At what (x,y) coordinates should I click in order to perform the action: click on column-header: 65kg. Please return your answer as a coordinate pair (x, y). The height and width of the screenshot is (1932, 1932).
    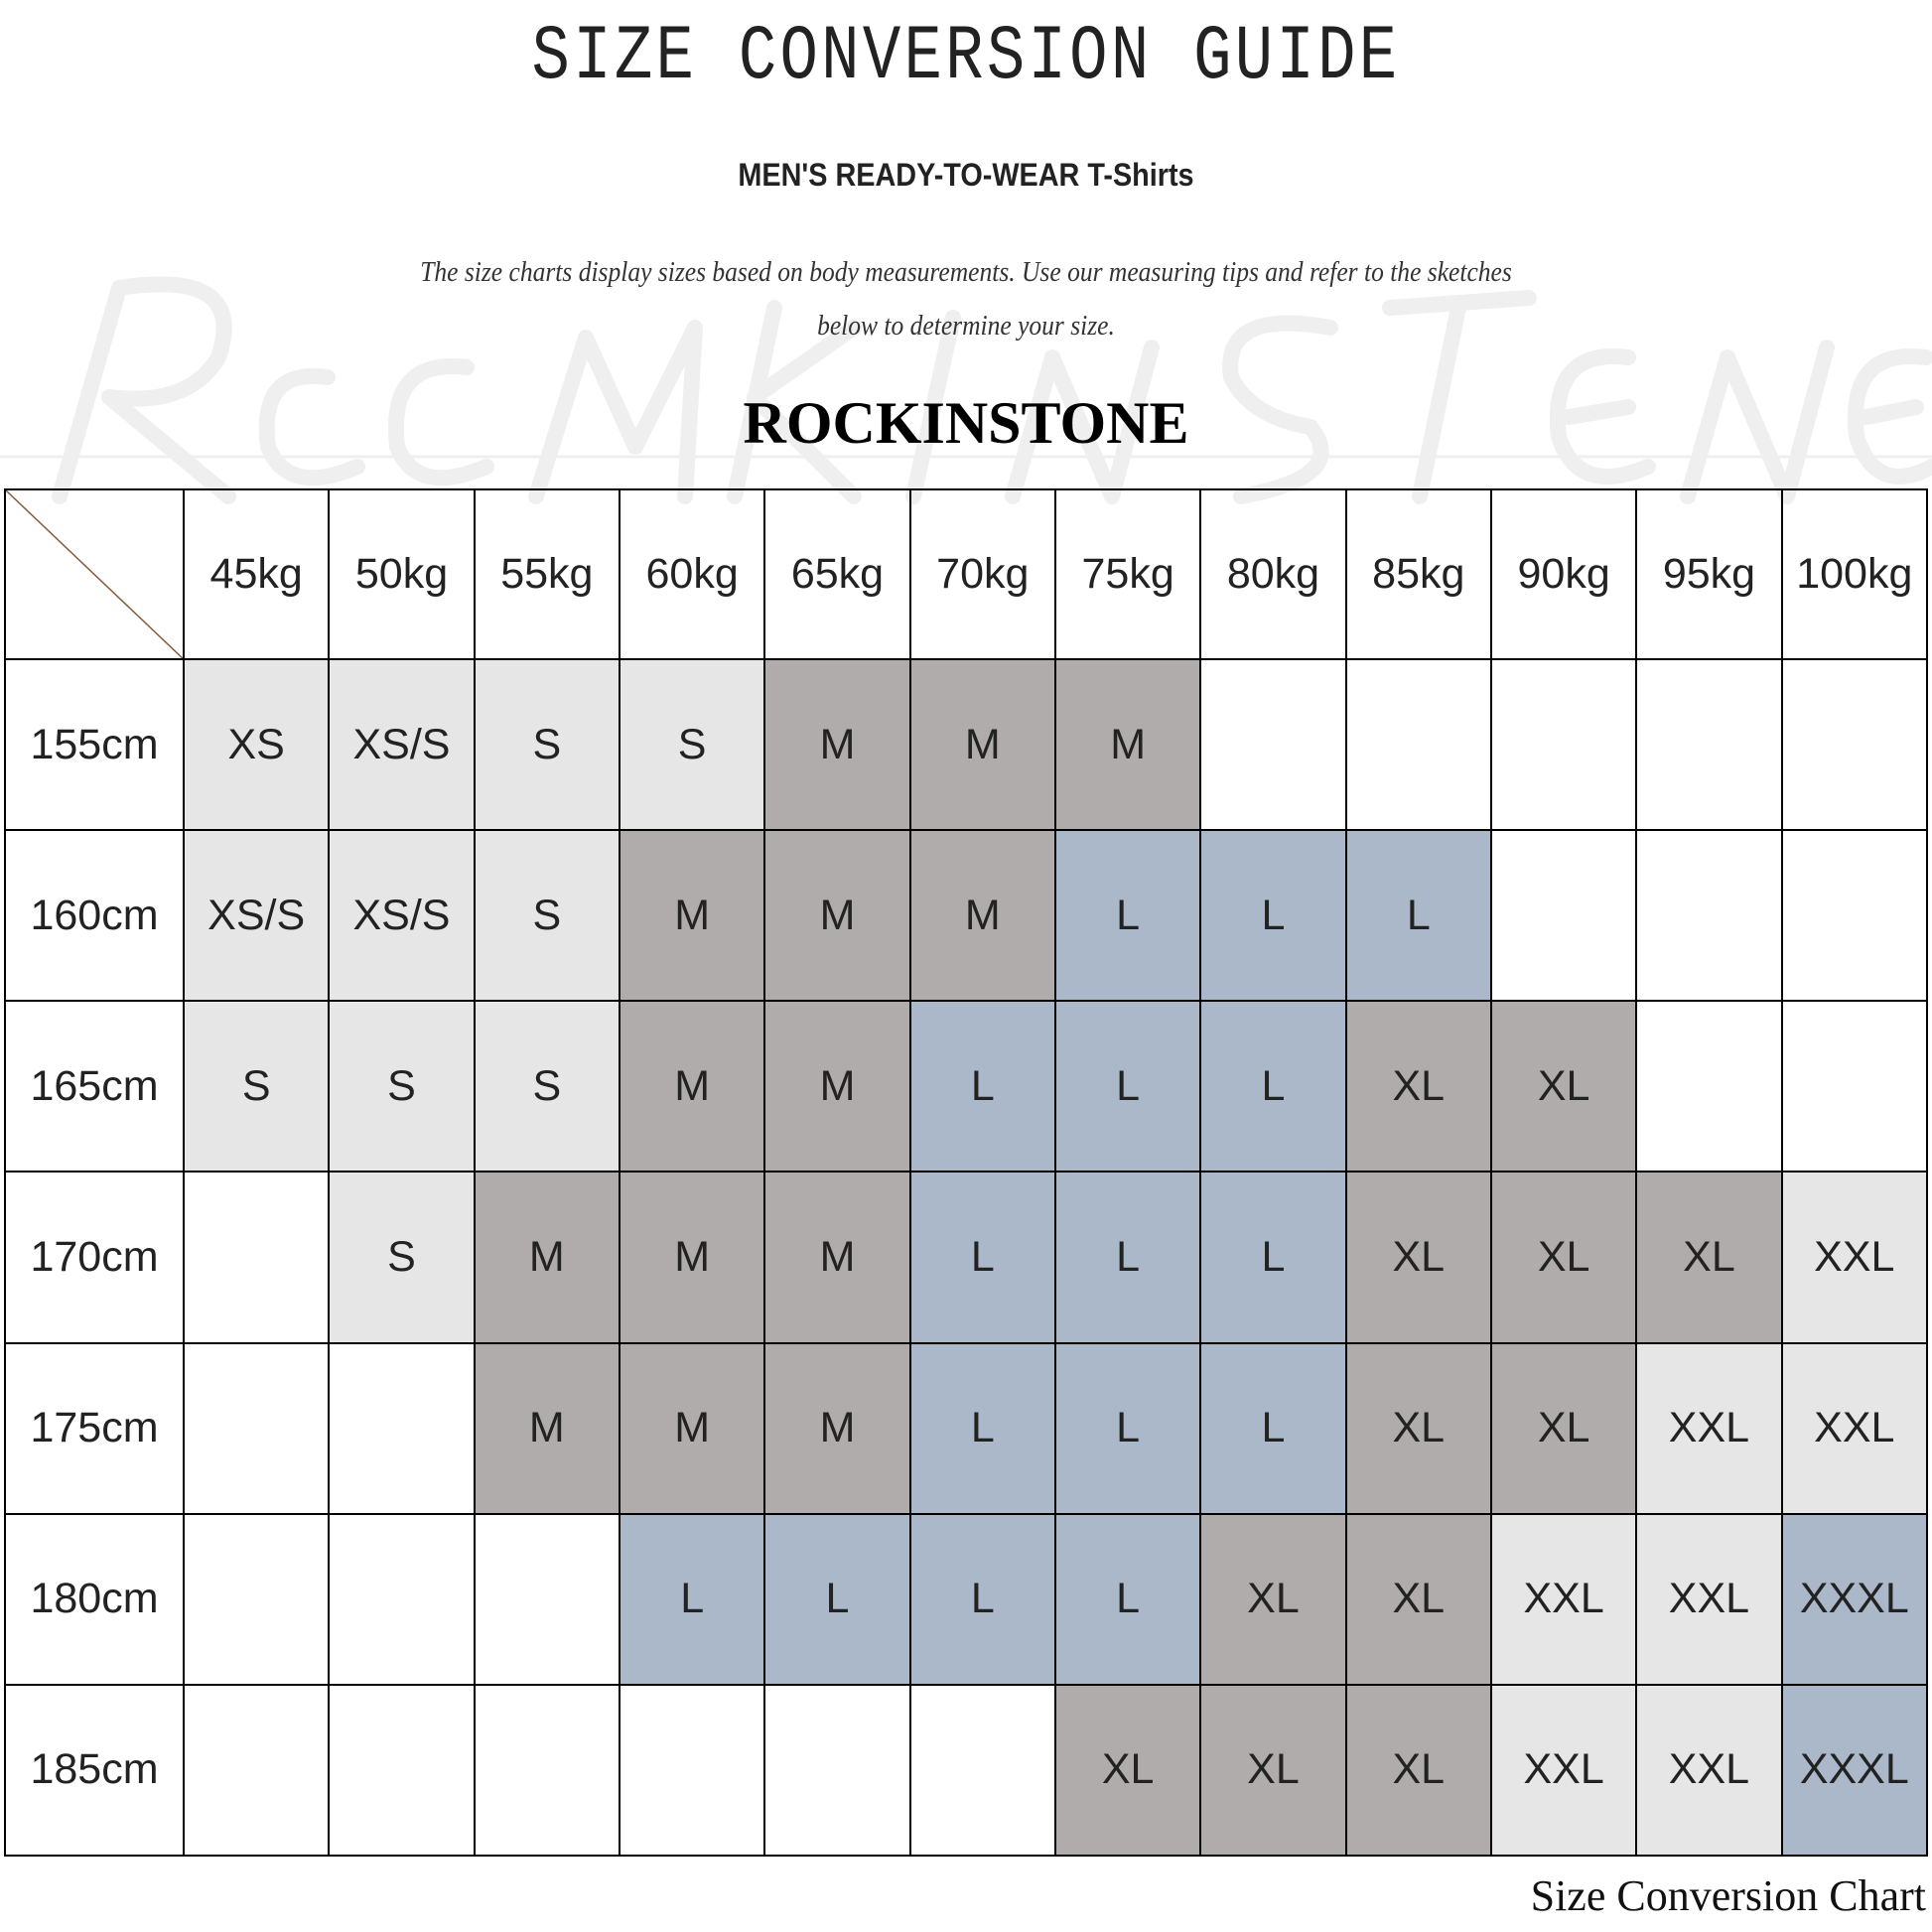
    Looking at the image, I should click on (837, 574).